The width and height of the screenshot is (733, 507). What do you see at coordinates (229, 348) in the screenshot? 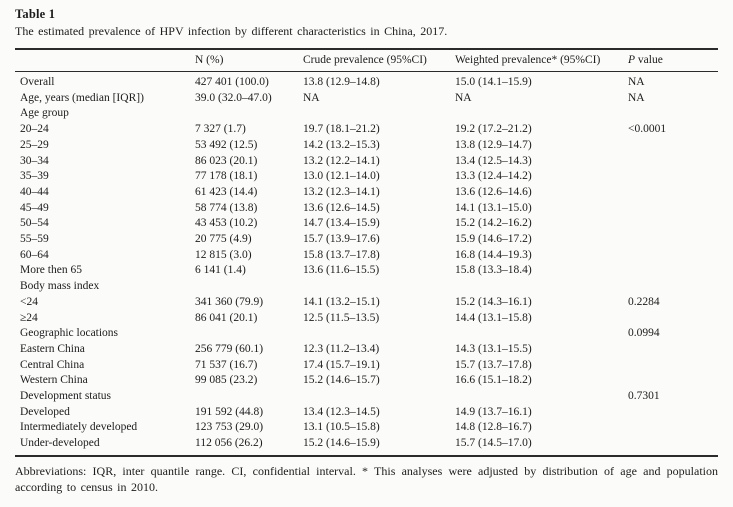
I see `cell-n: 256 779 (60.1)` at bounding box center [229, 348].